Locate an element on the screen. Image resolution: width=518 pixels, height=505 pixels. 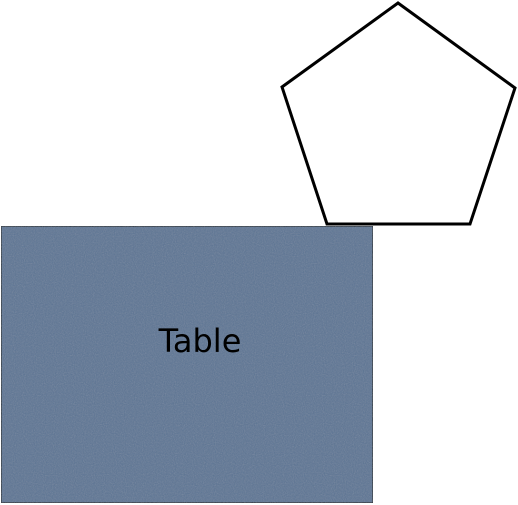
table-label: Table is located at coordinates (200, 341).